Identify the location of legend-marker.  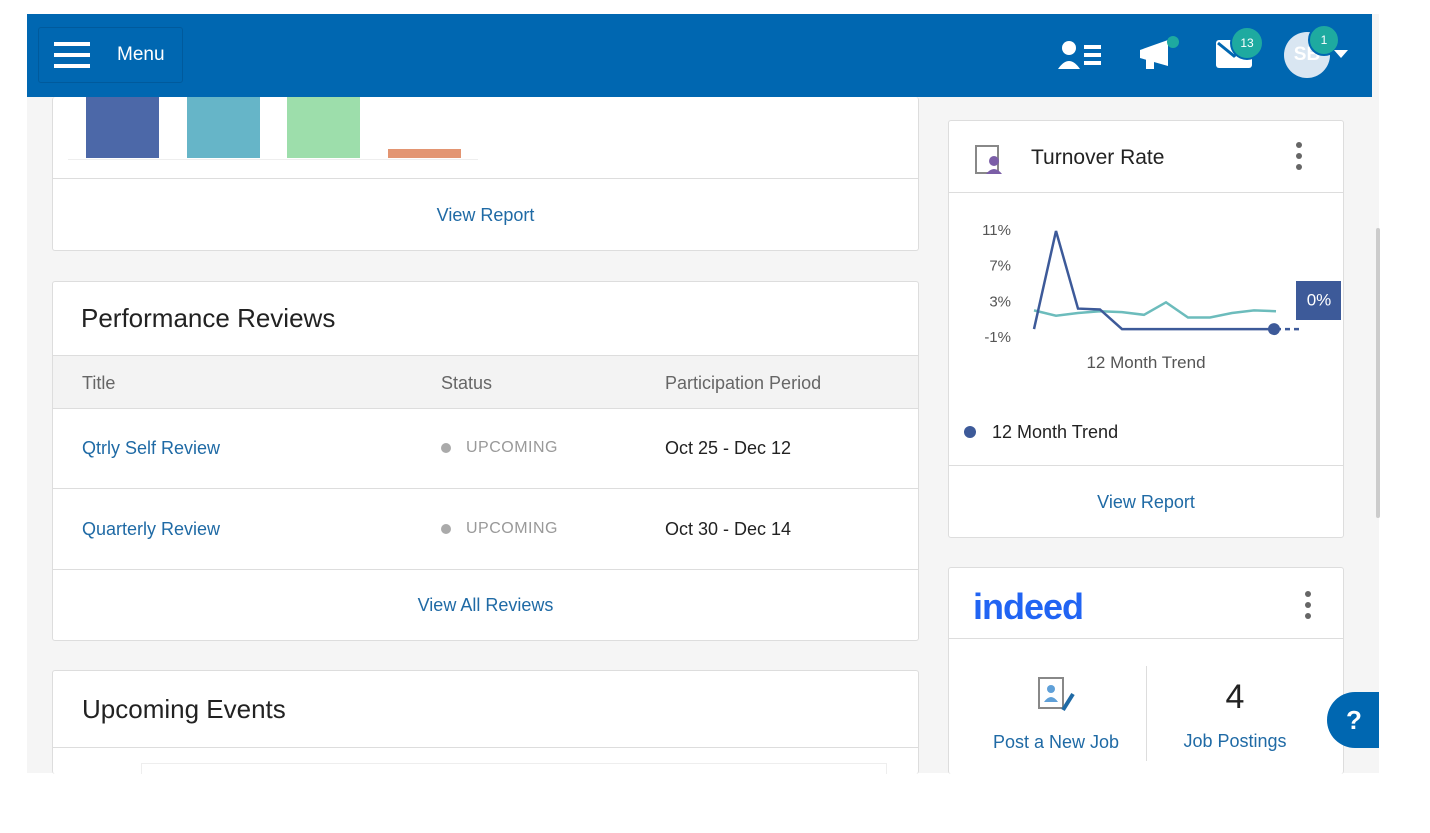
(970, 432).